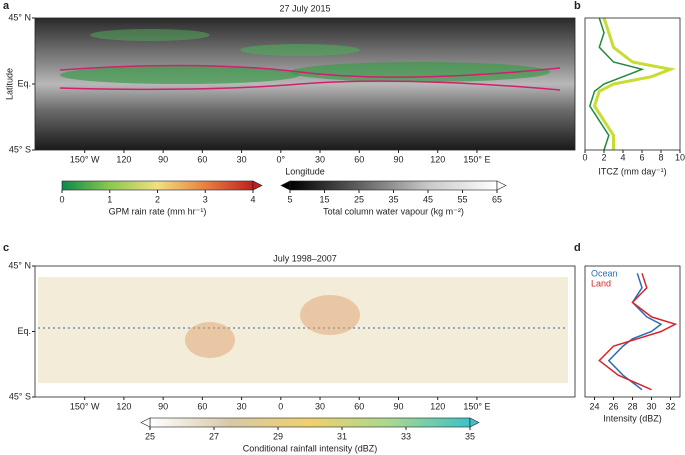  What do you see at coordinates (304, 8) in the screenshot?
I see `panel-title: 27 July 2015` at bounding box center [304, 8].